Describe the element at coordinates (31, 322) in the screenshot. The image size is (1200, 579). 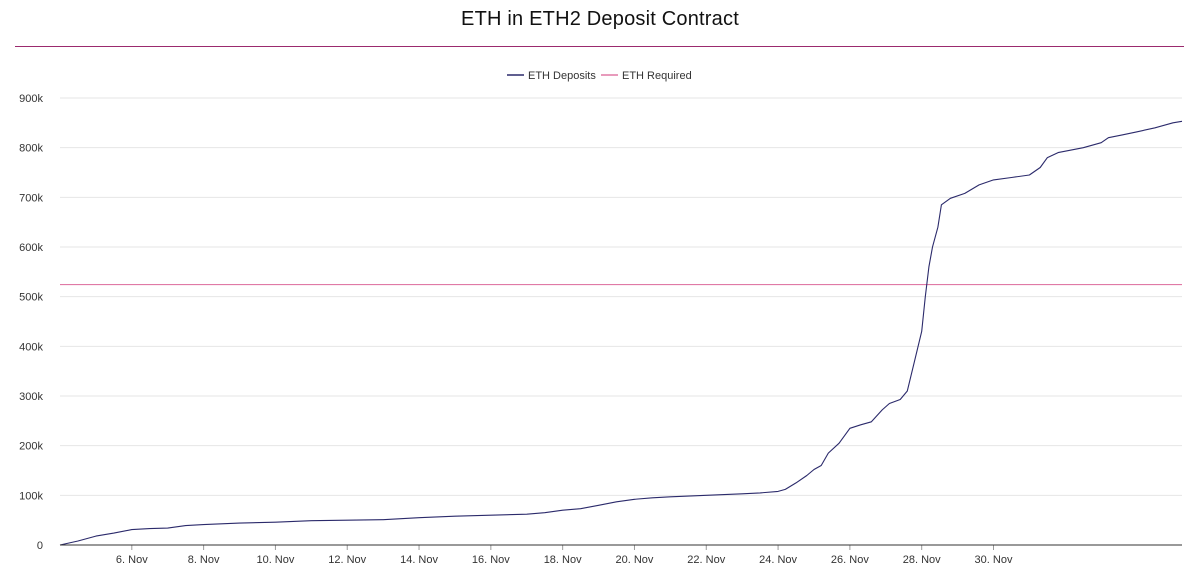
I see `y-axis-ticks: 0 100k 200k 300k 400k 500k 600k 700k 800k 900k` at that location.